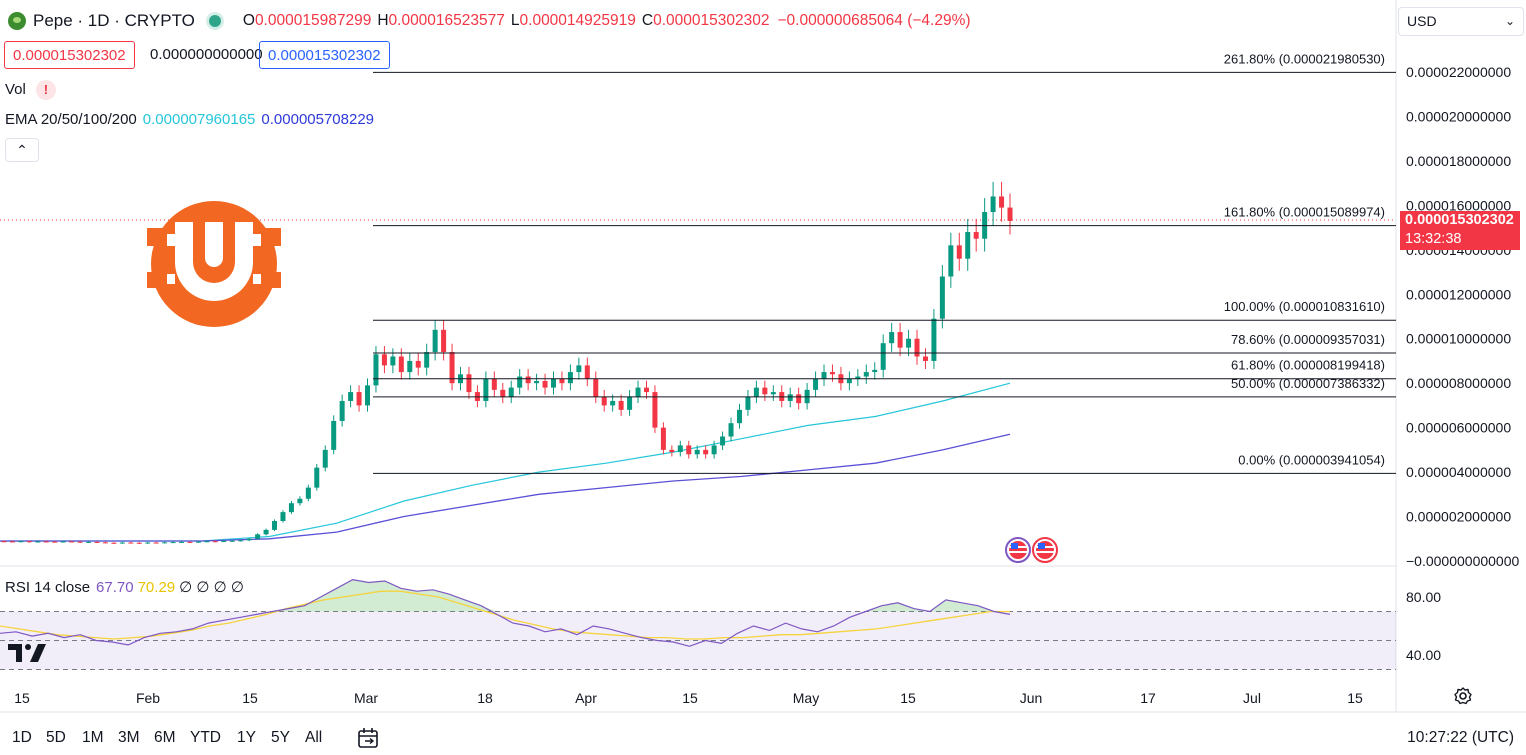 The height and width of the screenshot is (755, 1526). Describe the element at coordinates (366, 698) in the screenshot. I see `time-tick-label: Mar` at that location.